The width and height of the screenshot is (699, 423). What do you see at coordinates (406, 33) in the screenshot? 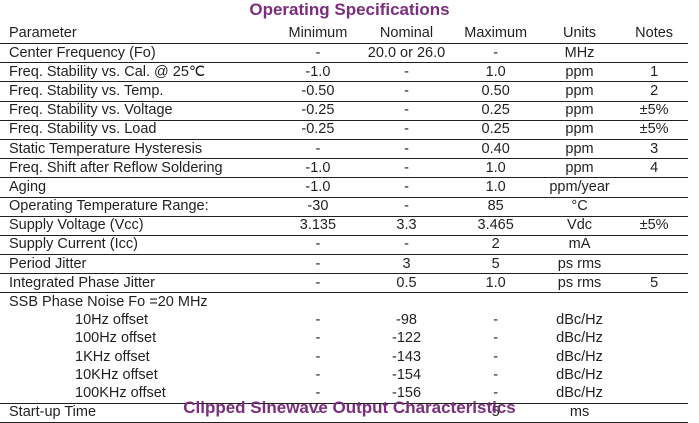
I see `nominal-cell: Nominal` at bounding box center [406, 33].